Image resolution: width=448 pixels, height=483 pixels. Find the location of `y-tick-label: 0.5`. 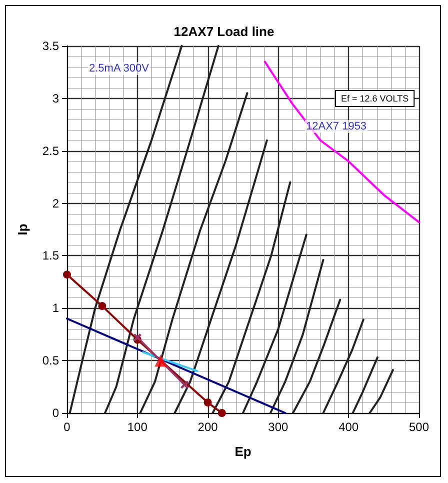

y-tick-label: 0.5 is located at coordinates (51, 361).